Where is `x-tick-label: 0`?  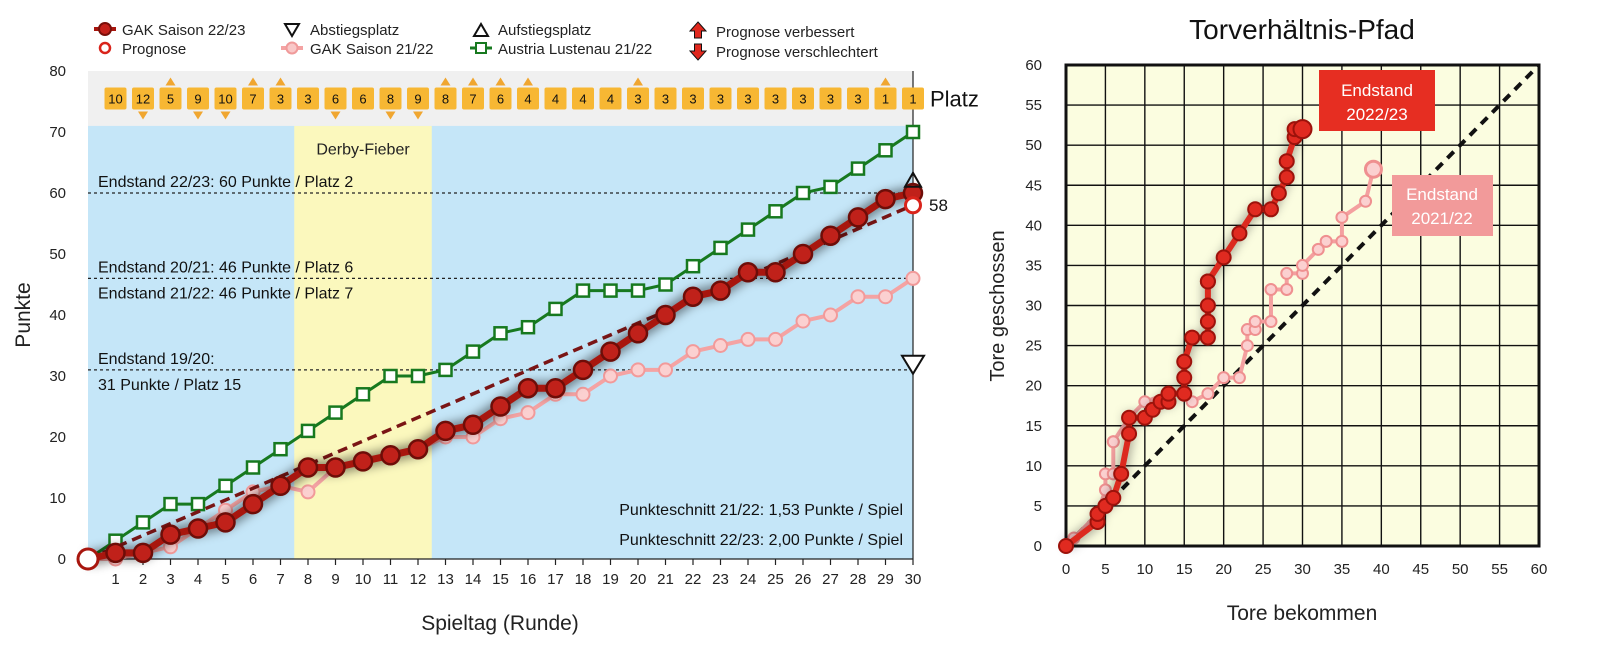 x-tick-label: 0 is located at coordinates (1066, 569).